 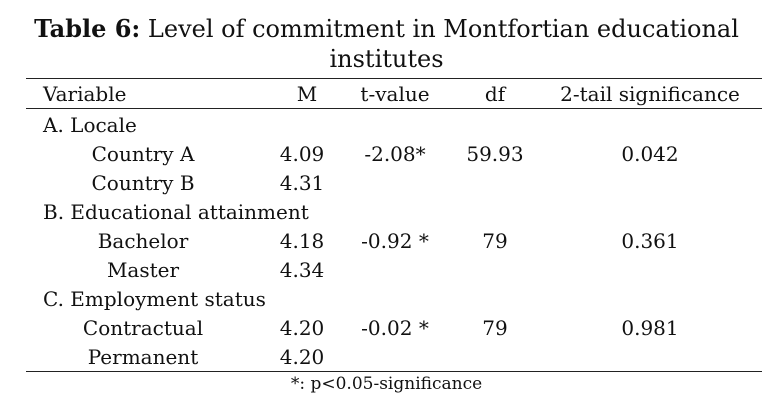 What do you see at coordinates (154, 299) in the screenshot?
I see `group-label-employment: C. Employment status` at bounding box center [154, 299].